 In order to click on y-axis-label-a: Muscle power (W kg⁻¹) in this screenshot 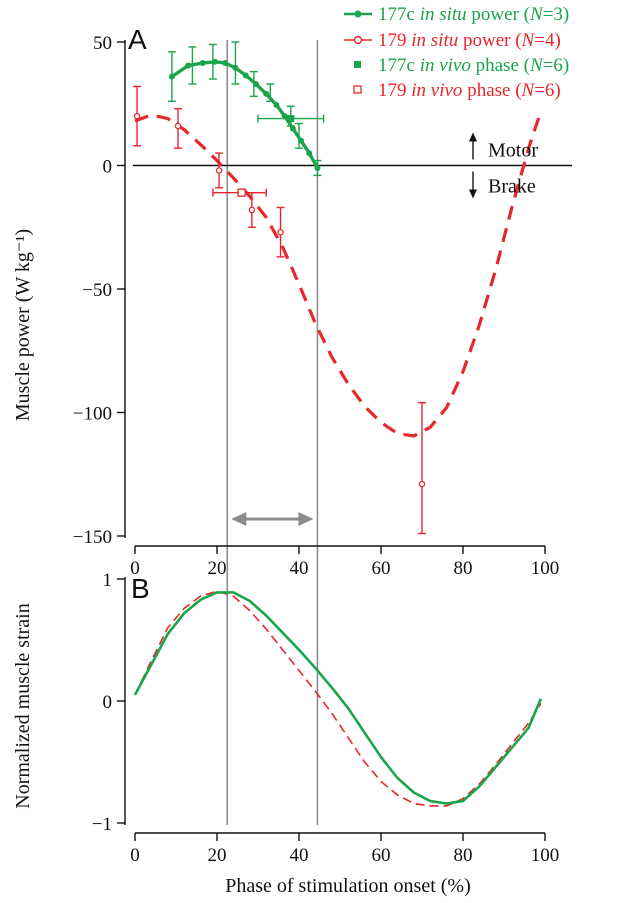, I will do `click(23, 325)`.